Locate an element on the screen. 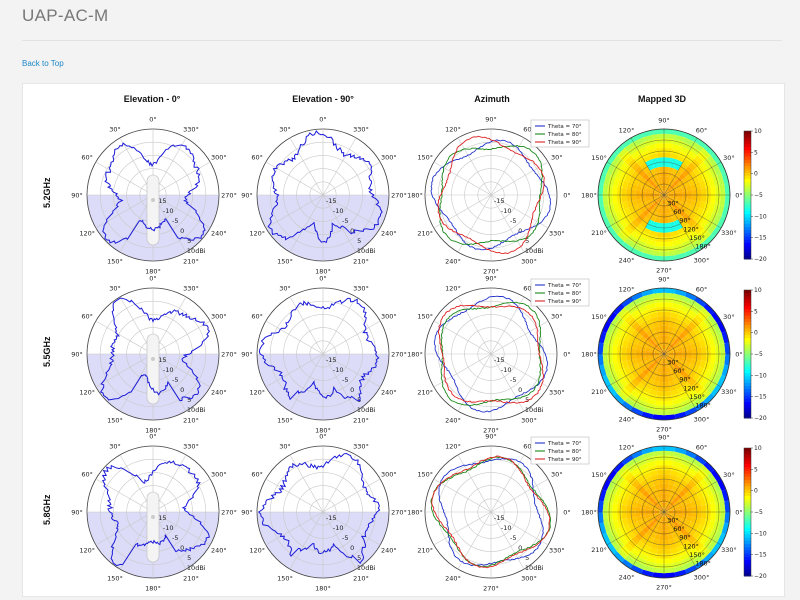 The height and width of the screenshot is (600, 800). radial-tick-label: 0 is located at coordinates (352, 548).